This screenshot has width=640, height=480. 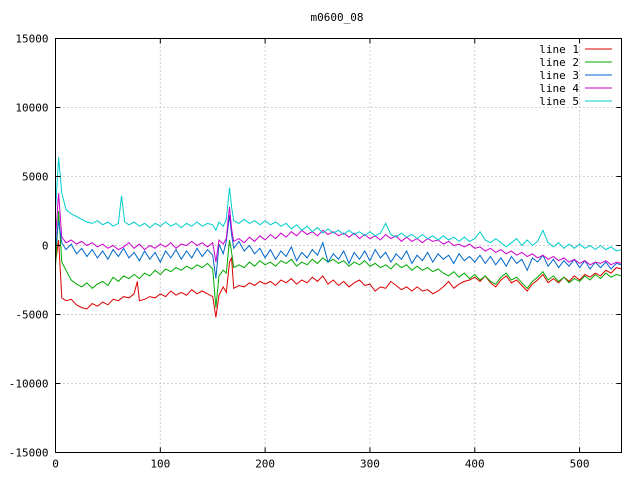 What do you see at coordinates (559, 88) in the screenshot?
I see `legend-label-4: line 4` at bounding box center [559, 88].